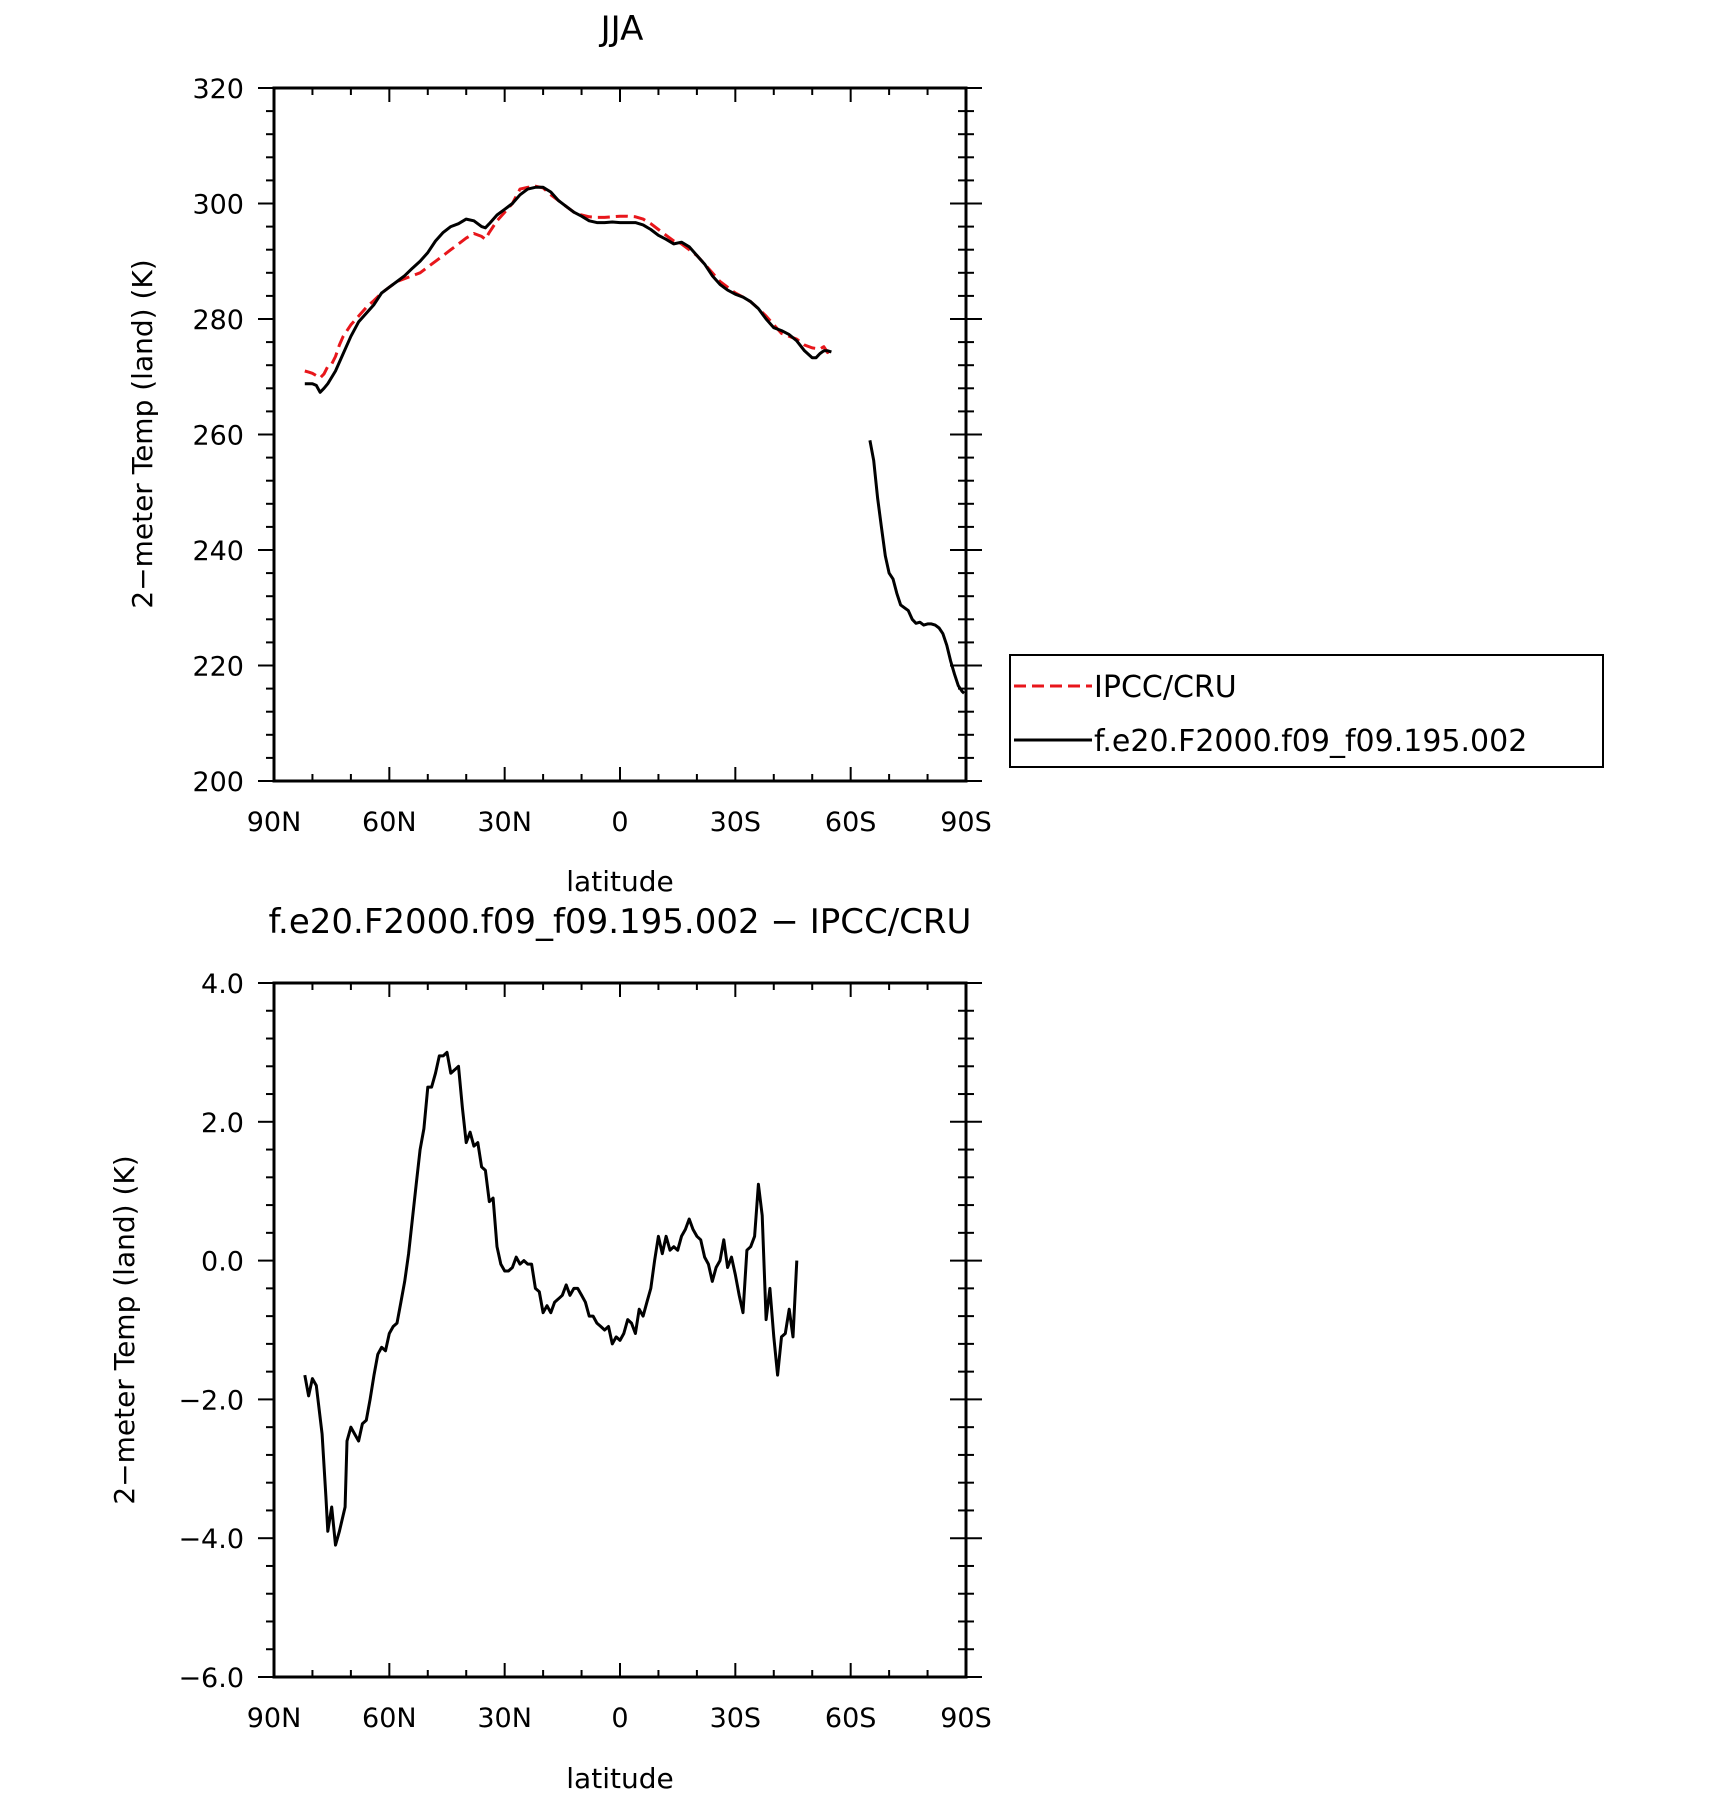 The image size is (1710, 1794). I want to click on y-tick-label: 300, so click(218, 205).